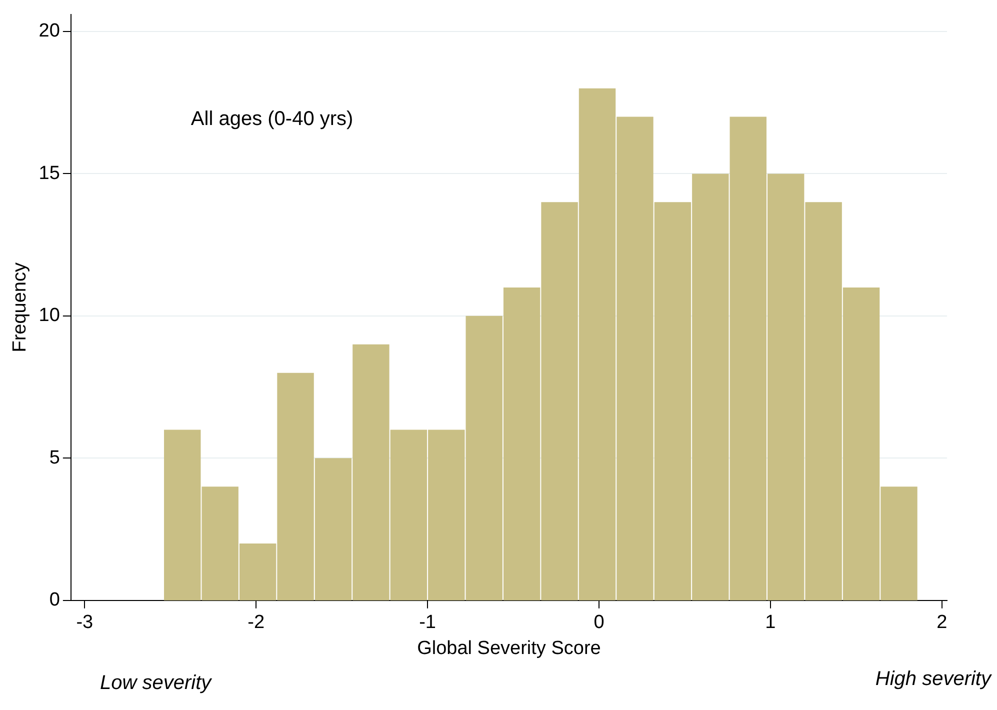  What do you see at coordinates (256, 623) in the screenshot?
I see `x-tick-label: -2` at bounding box center [256, 623].